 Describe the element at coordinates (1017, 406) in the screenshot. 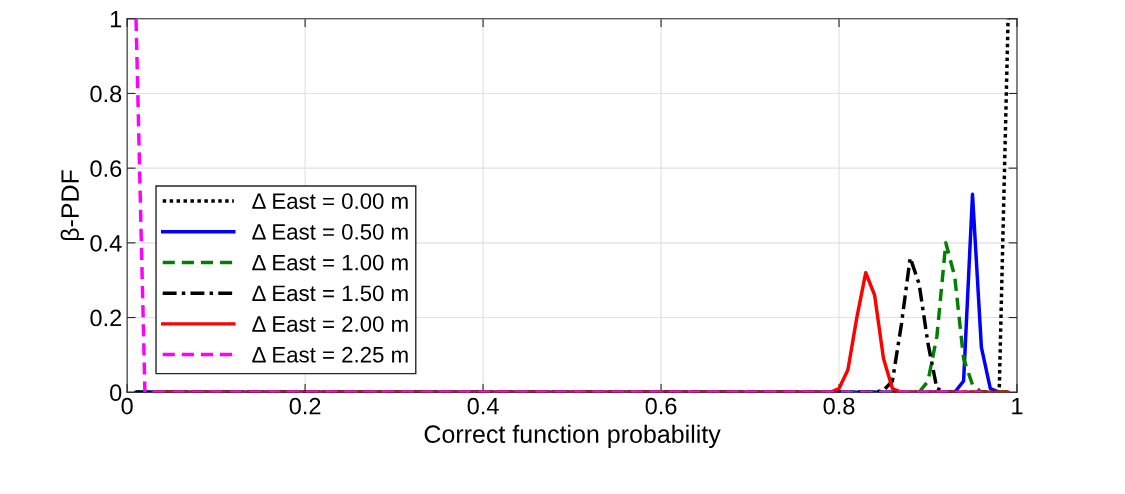

I see `x-tick-label: 1` at that location.